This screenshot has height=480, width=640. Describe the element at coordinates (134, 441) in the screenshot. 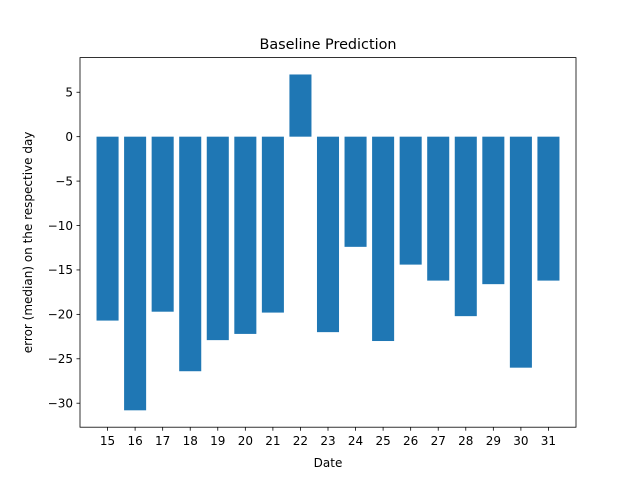

I see `x-tick-label: 16` at that location.